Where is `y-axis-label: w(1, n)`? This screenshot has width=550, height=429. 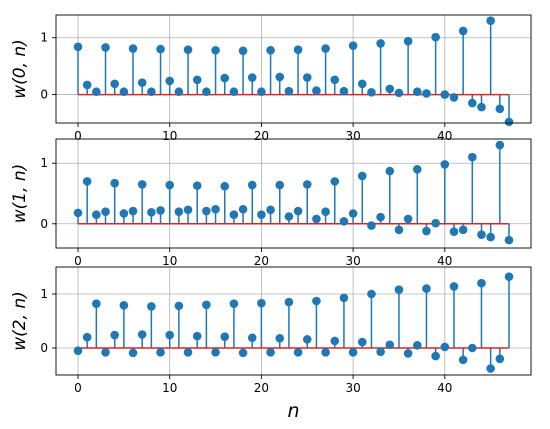 y-axis-label: w(1, n) is located at coordinates (20, 194).